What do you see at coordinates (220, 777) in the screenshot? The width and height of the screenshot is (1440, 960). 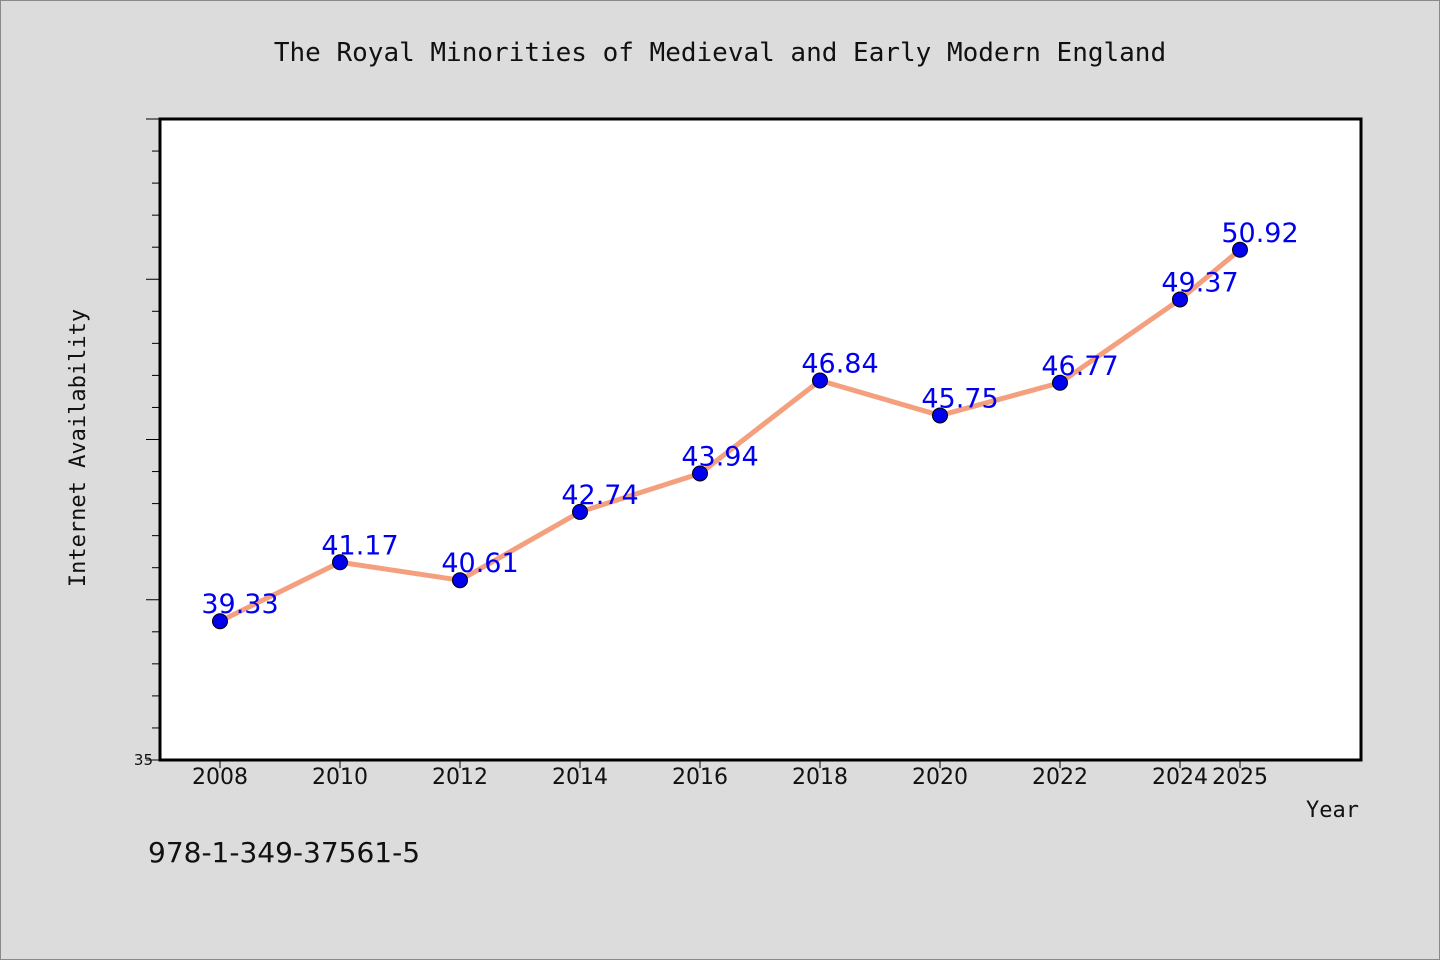 I see `x-tick-label: 2008` at bounding box center [220, 777].